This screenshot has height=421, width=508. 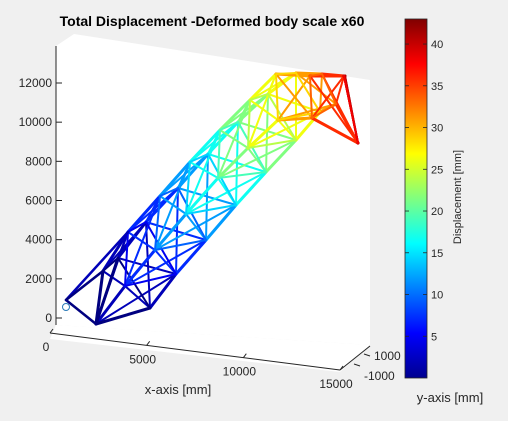 I want to click on z-tick-label: 6000, so click(x=38, y=201).